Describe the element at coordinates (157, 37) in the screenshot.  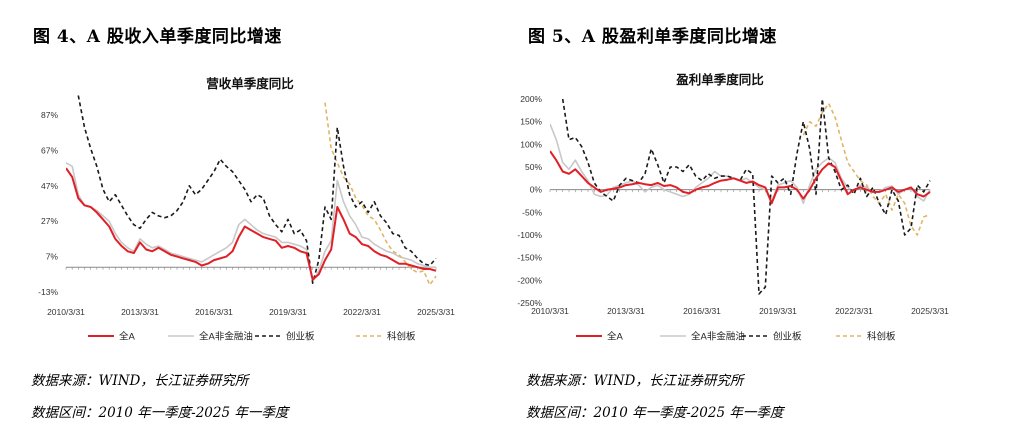
I see `left-figure-title: 图 4、A 股收入单季度同比增速` at that location.